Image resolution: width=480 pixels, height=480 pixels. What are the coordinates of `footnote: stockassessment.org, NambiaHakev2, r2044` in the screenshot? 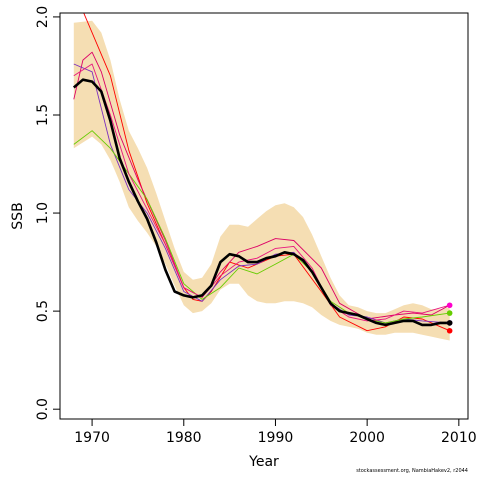 It's located at (412, 471).